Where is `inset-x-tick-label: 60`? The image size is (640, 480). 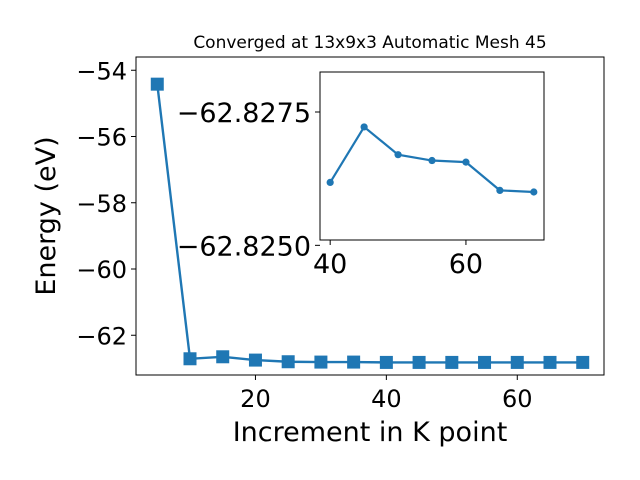
inset-x-tick-label: 60 is located at coordinates (466, 264).